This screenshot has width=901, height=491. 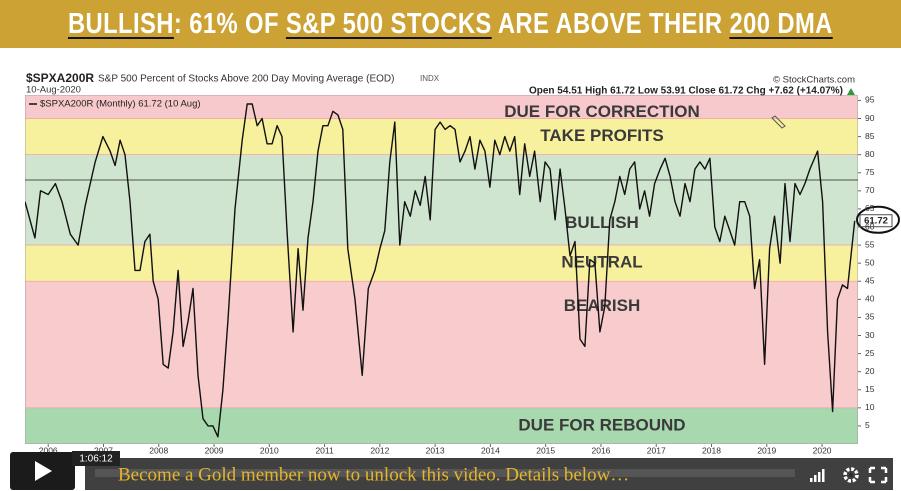 What do you see at coordinates (656, 450) in the screenshot?
I see `x-tick-label: 2017` at bounding box center [656, 450].